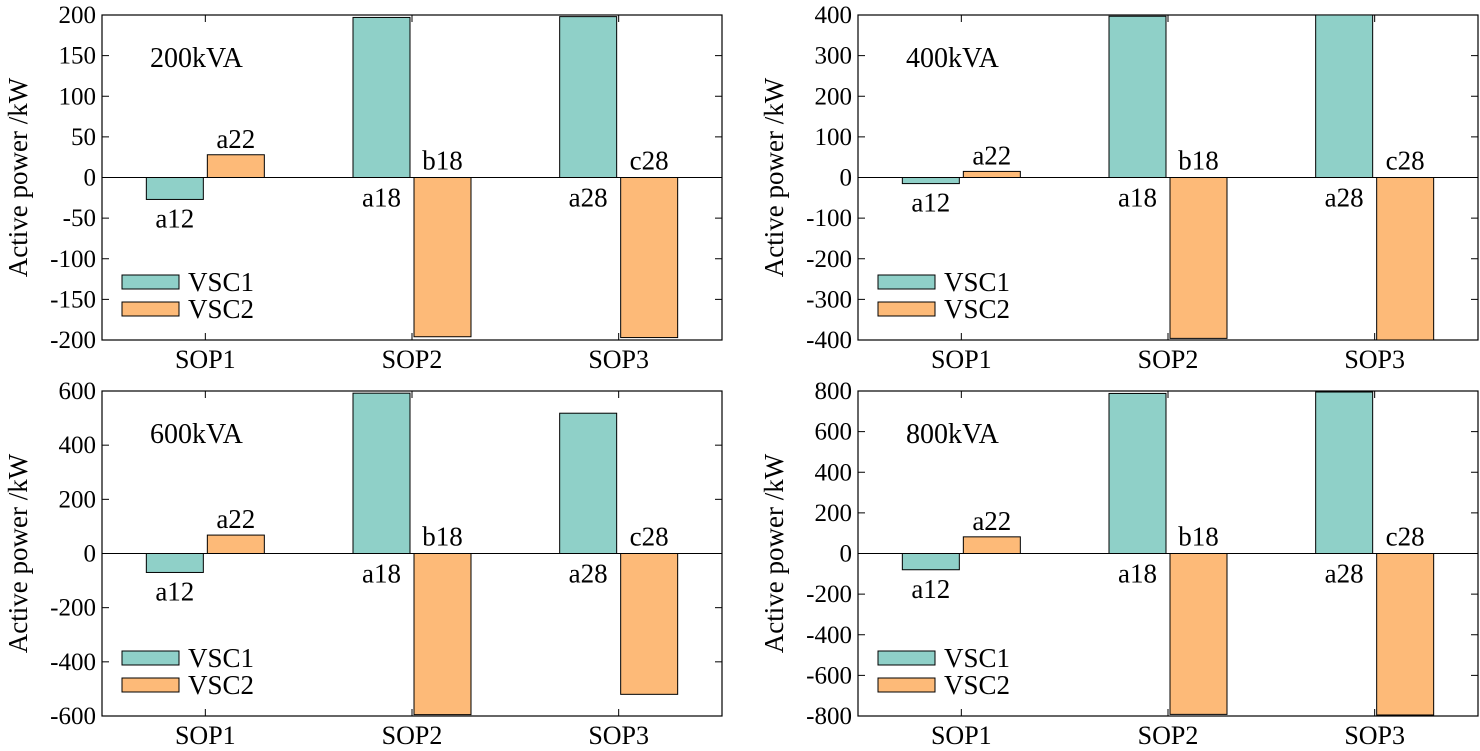 The image size is (1480, 751). Describe the element at coordinates (197, 58) in the screenshot. I see `capacity-annotation: 200kVA` at that location.